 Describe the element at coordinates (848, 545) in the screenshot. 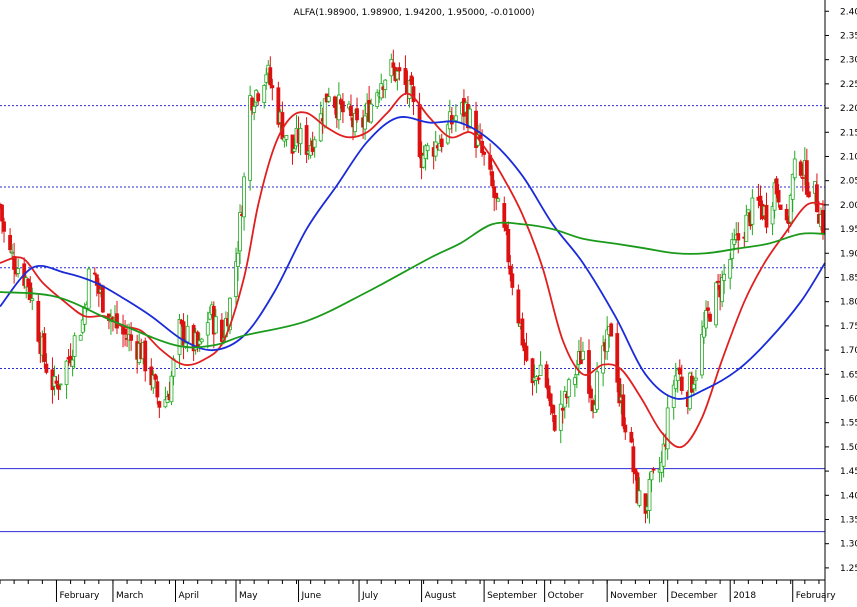

I see `y-tick-label: 1.30` at that location.